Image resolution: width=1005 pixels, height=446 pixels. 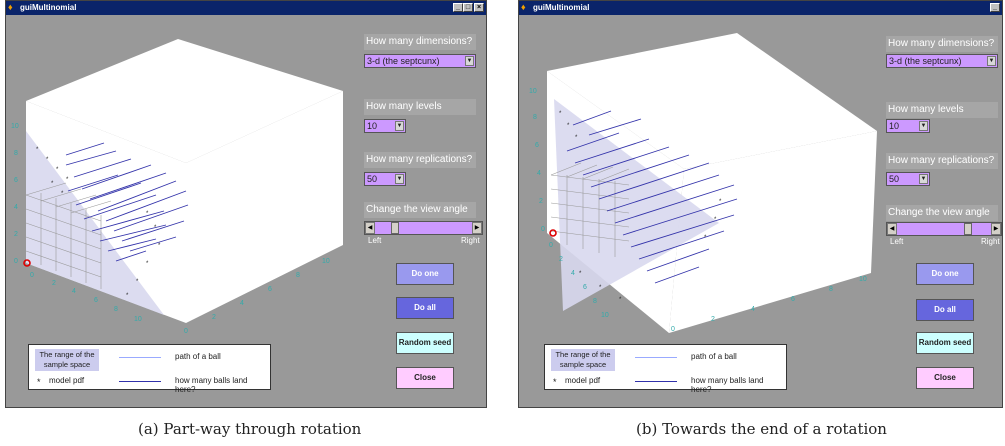 What do you see at coordinates (468, 7) in the screenshot?
I see `maximize-icon: □` at bounding box center [468, 7].